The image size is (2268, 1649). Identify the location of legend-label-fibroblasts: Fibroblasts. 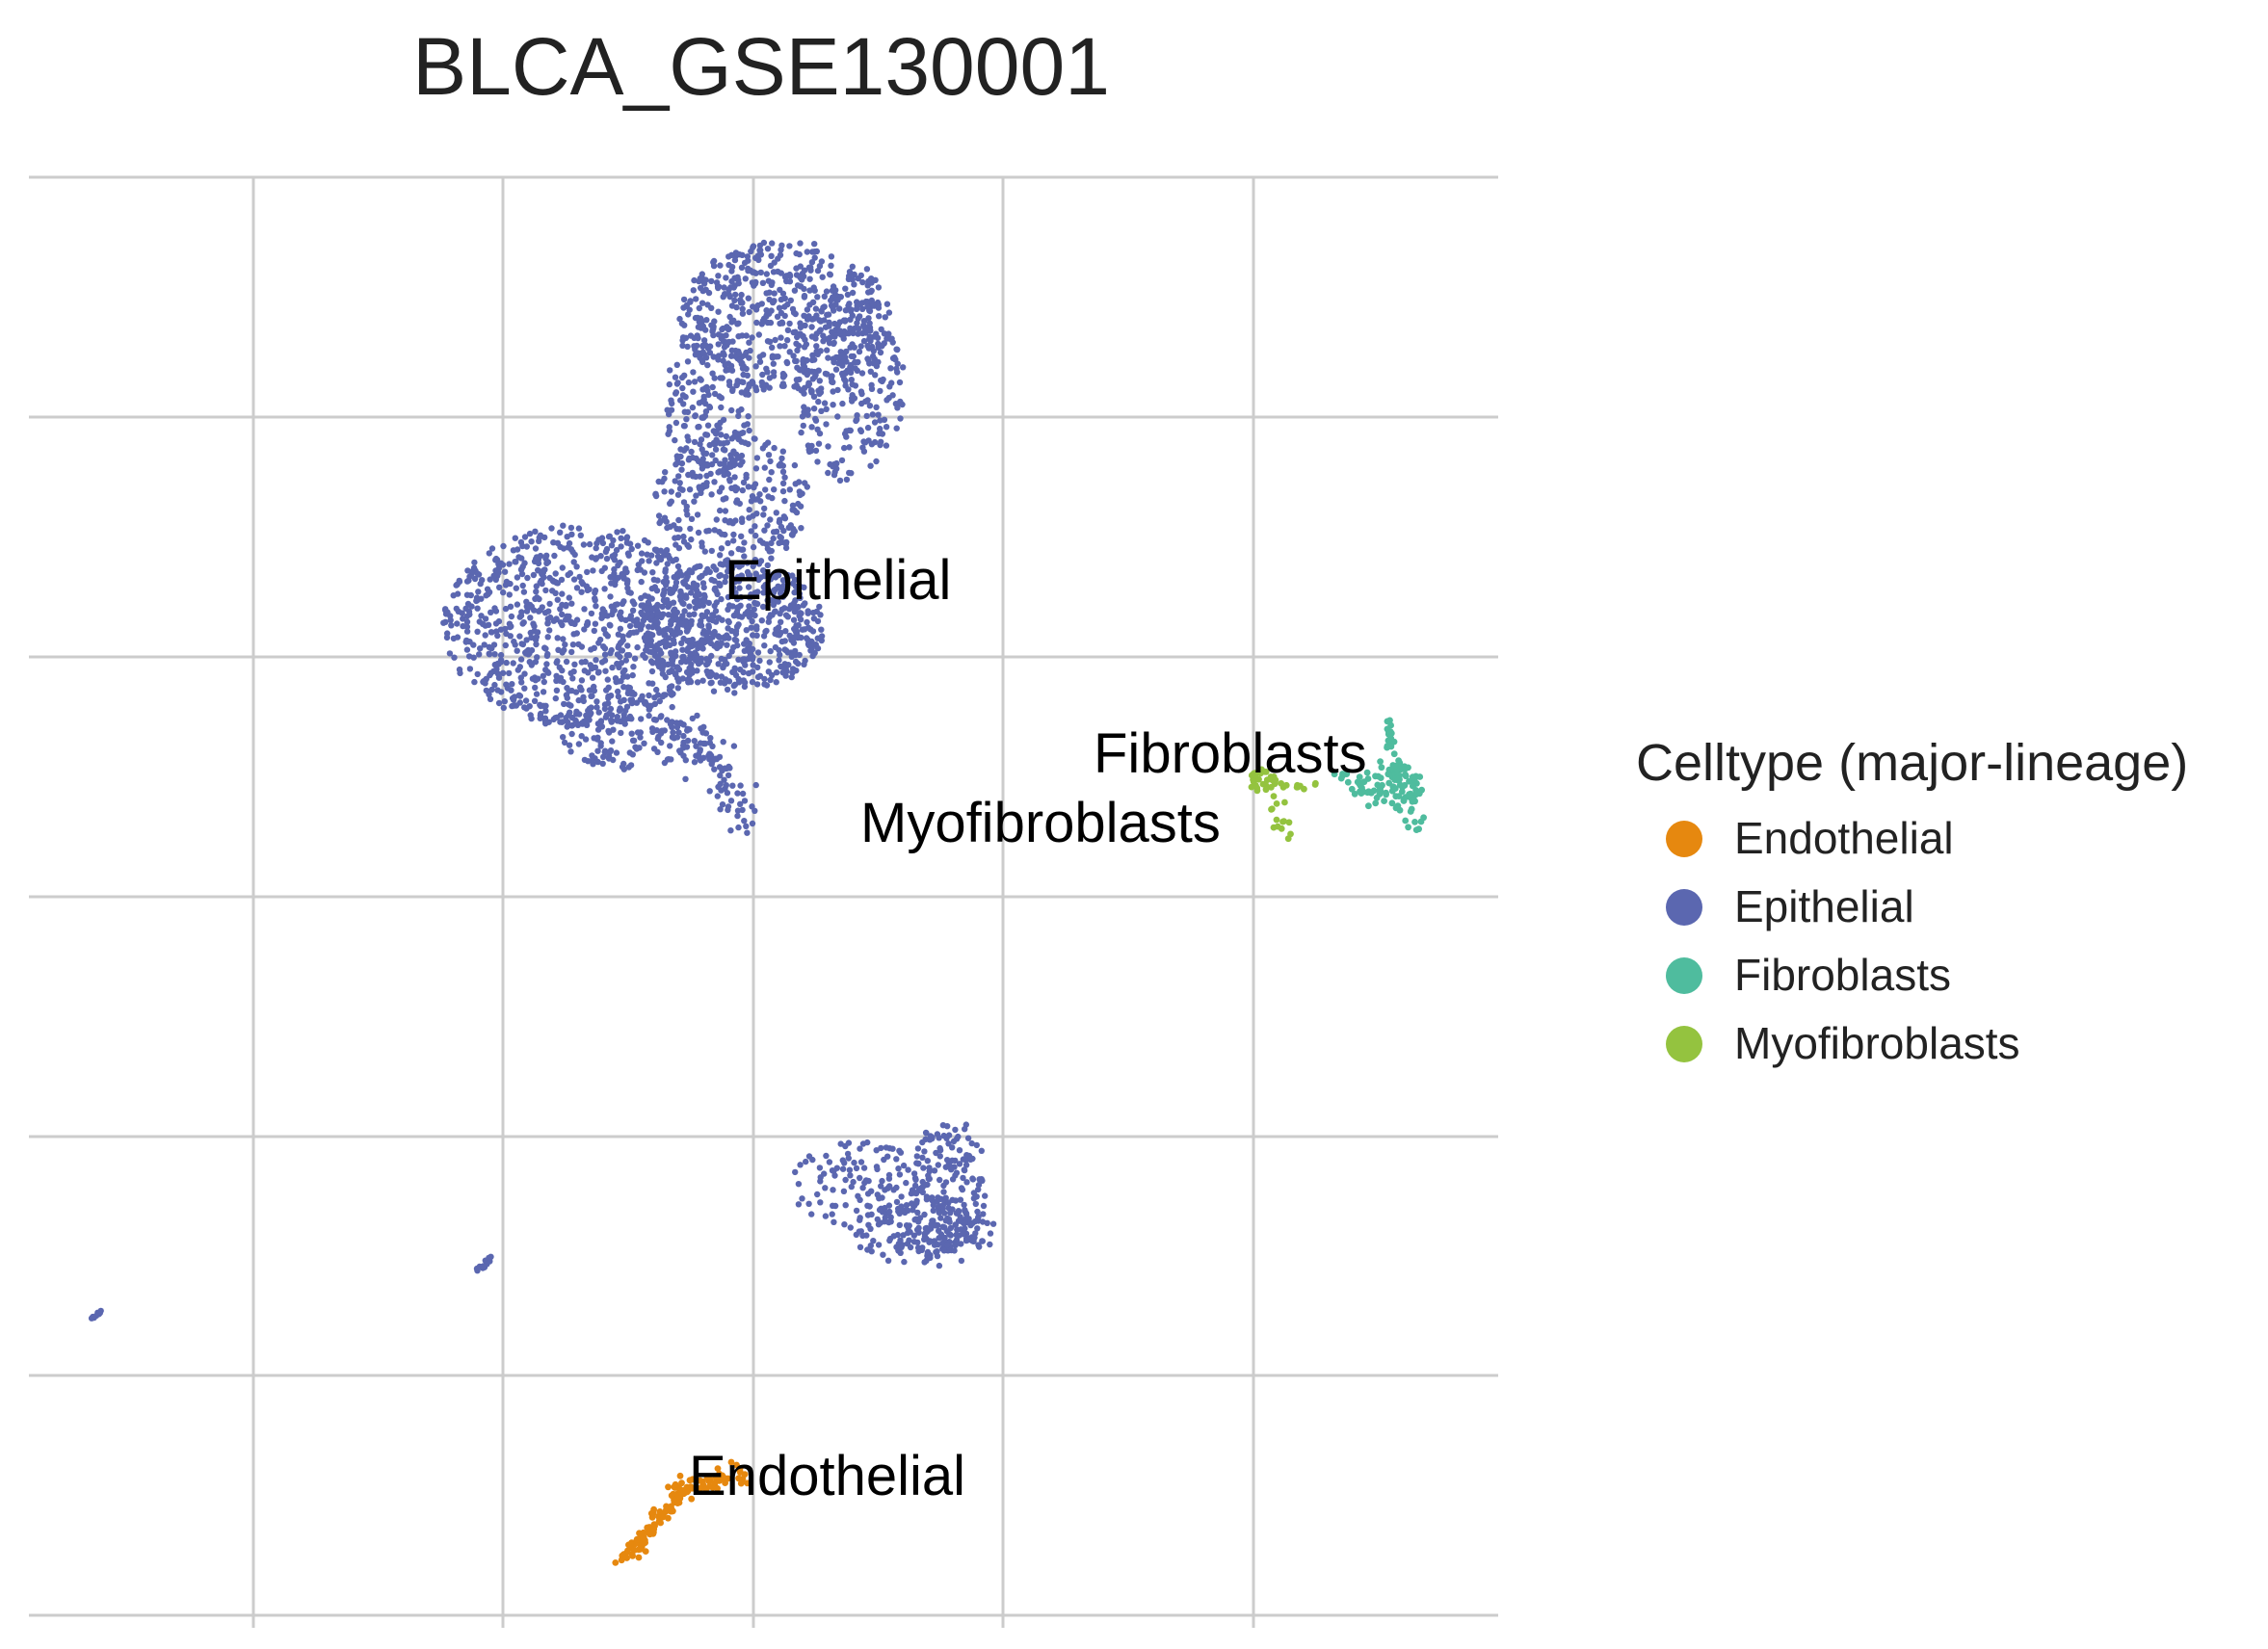
(1842, 975).